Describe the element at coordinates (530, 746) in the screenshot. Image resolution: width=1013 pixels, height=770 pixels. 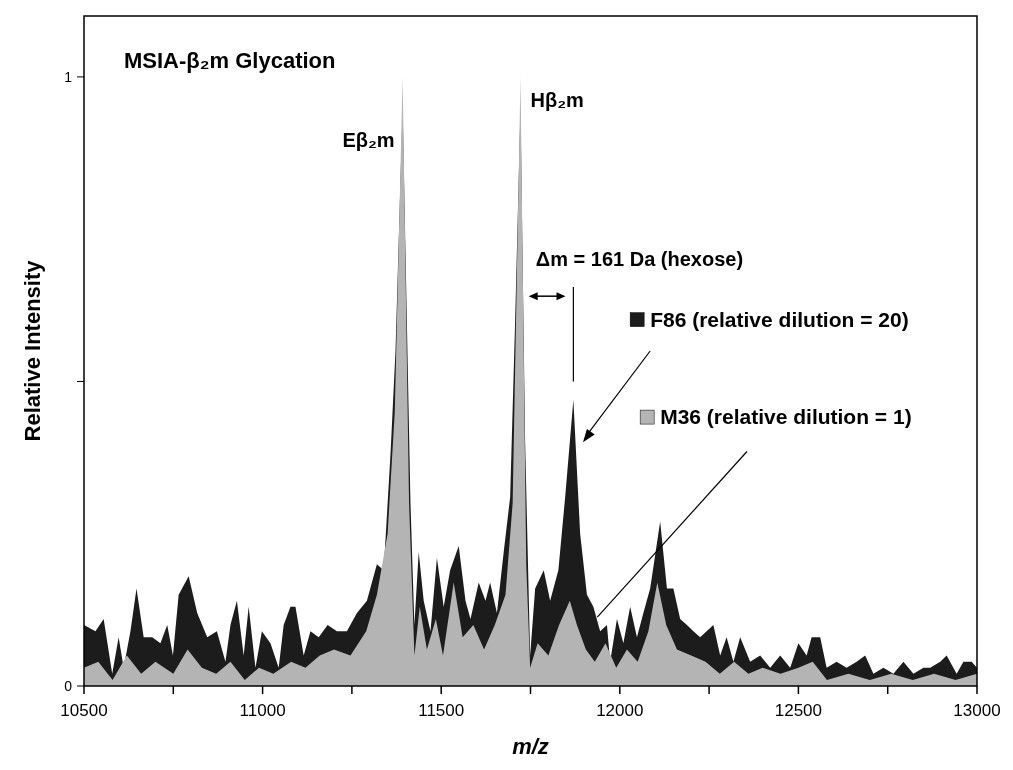
I see `x-axis-title: m/z` at that location.